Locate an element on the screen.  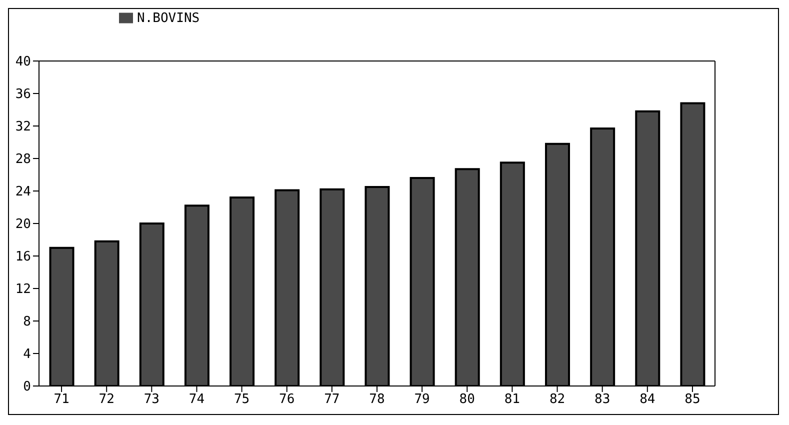
y-tick-label: 4 is located at coordinates (27, 354).